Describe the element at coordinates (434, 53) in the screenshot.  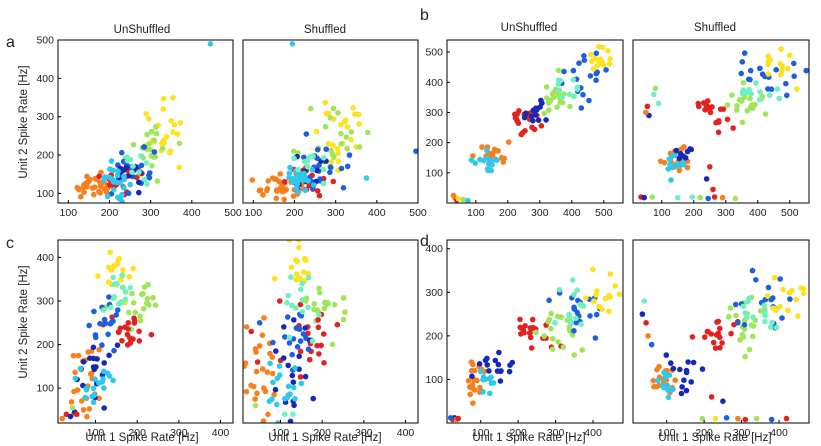
I see `y-tick-label: 500` at that location.